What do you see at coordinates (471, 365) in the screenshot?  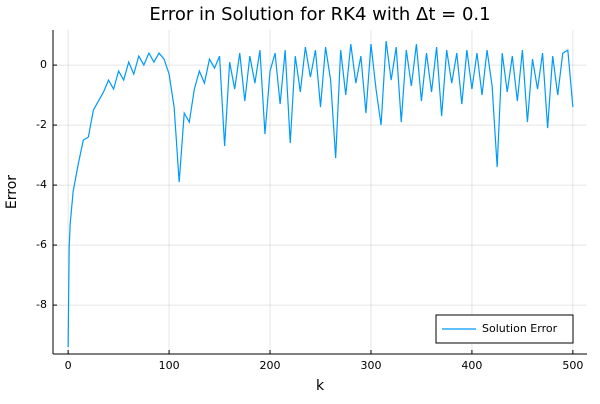 I see `x-tick-label: 400` at bounding box center [471, 365].